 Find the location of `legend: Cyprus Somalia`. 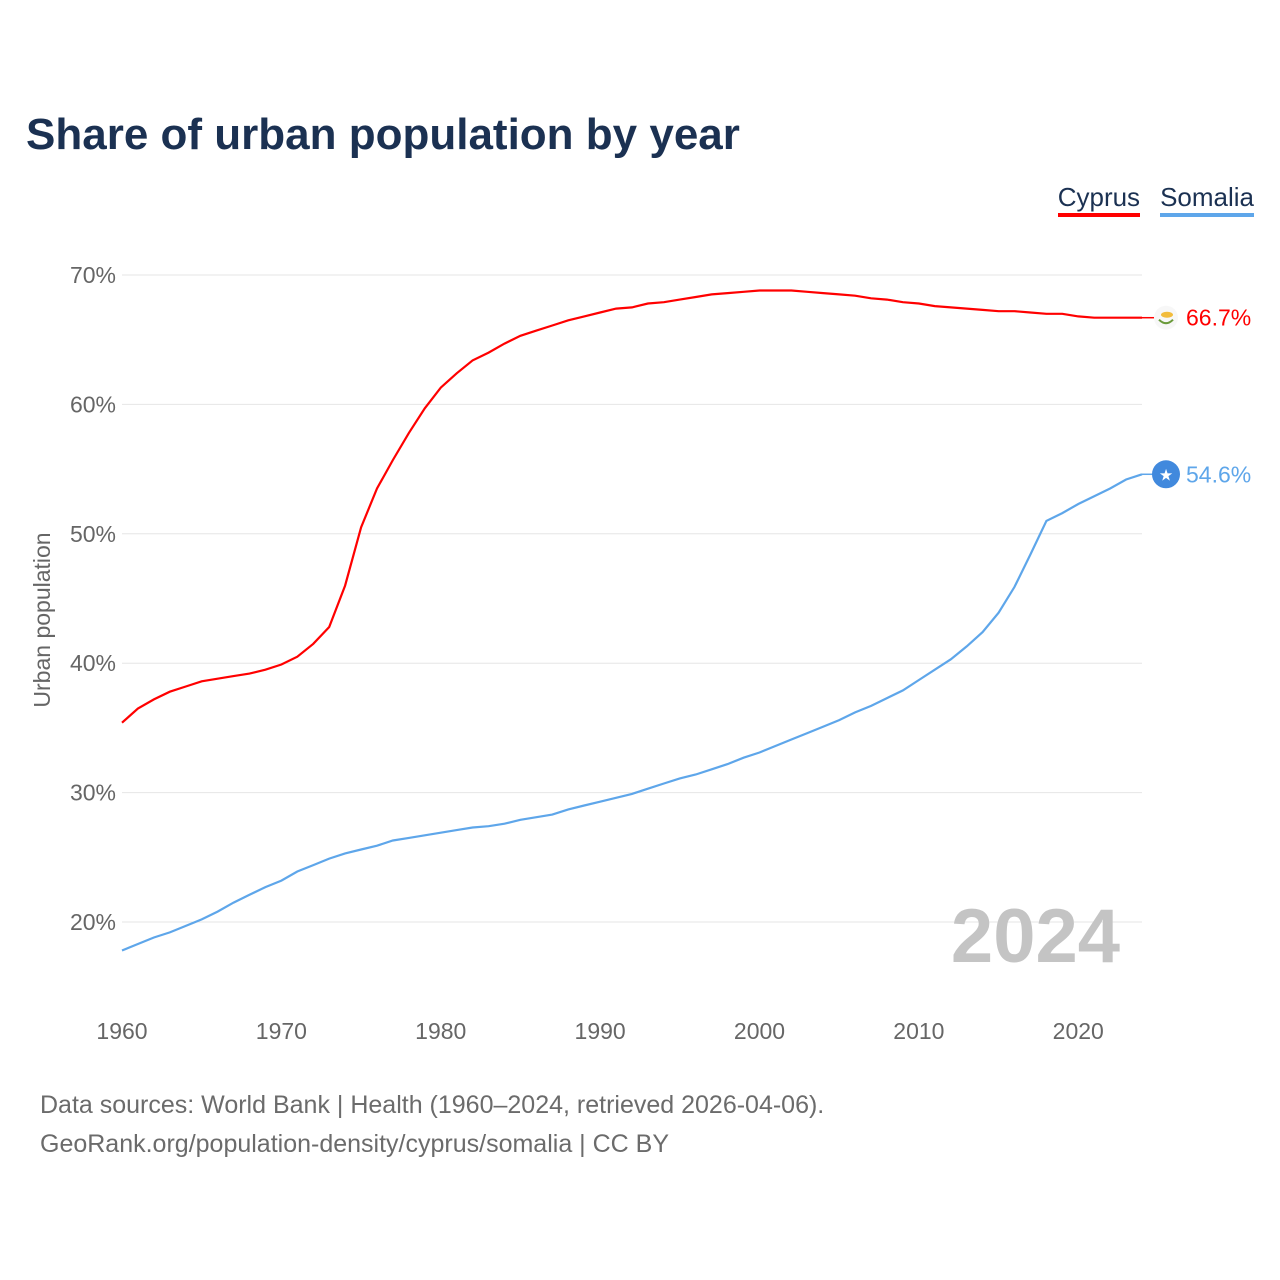

legend: Cyprus Somalia is located at coordinates (1155, 199).